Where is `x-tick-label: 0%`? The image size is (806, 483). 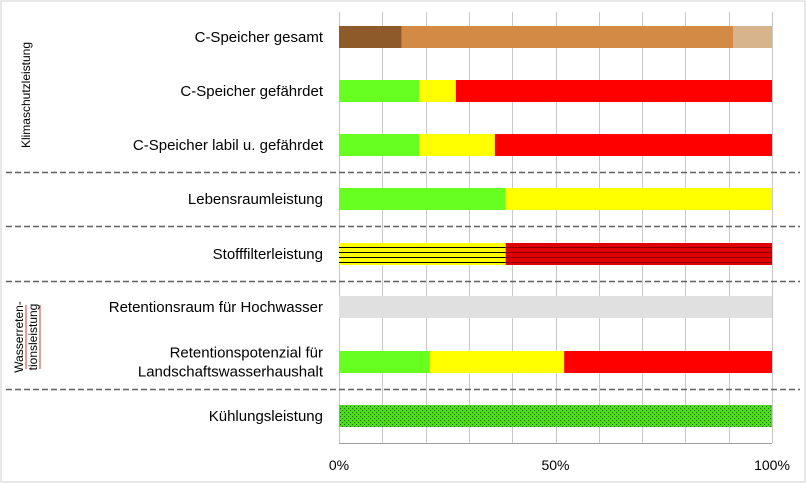
x-tick-label: 0% is located at coordinates (339, 465).